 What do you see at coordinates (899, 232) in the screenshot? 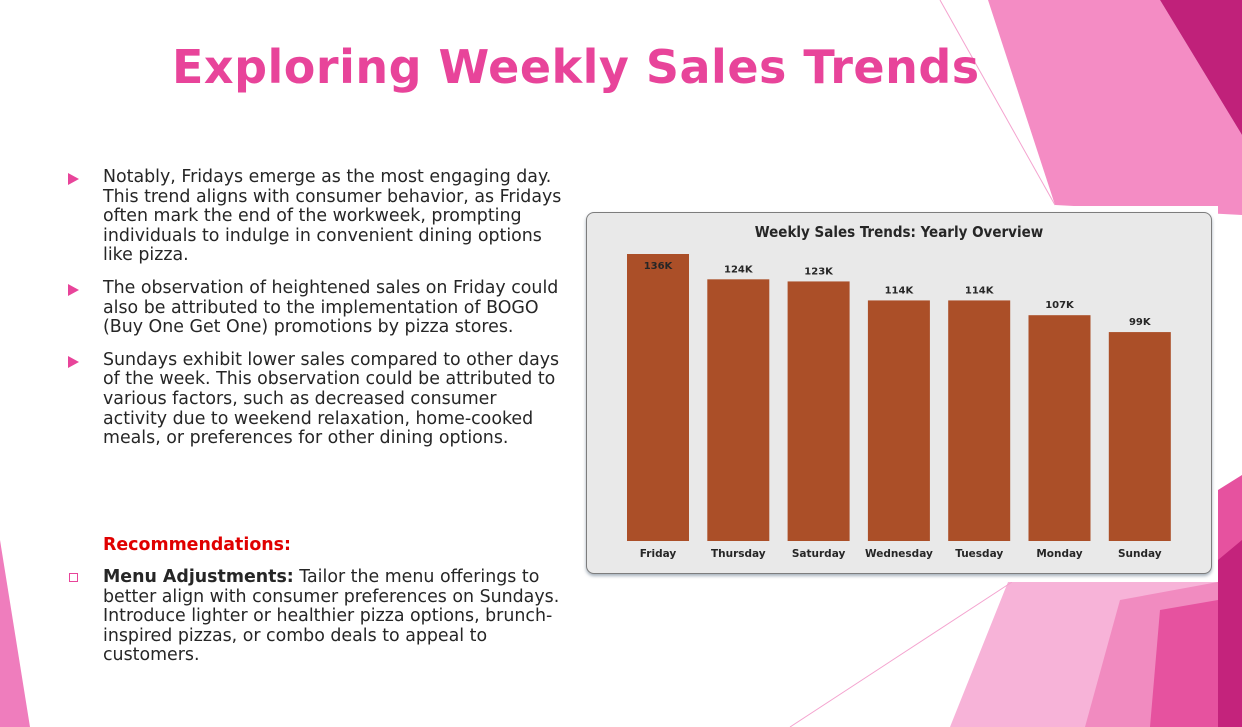
I see `chart-title: Weekly Sales Trends: Yearly Overview` at bounding box center [899, 232].